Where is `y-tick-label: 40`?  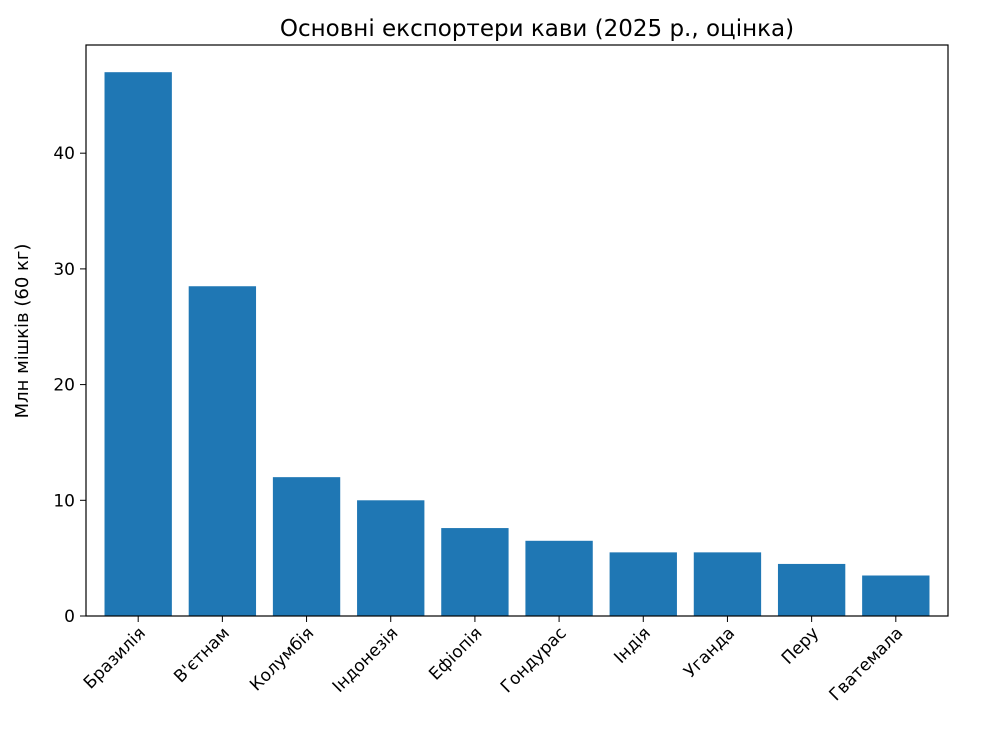 y-tick-label: 40 is located at coordinates (64, 154).